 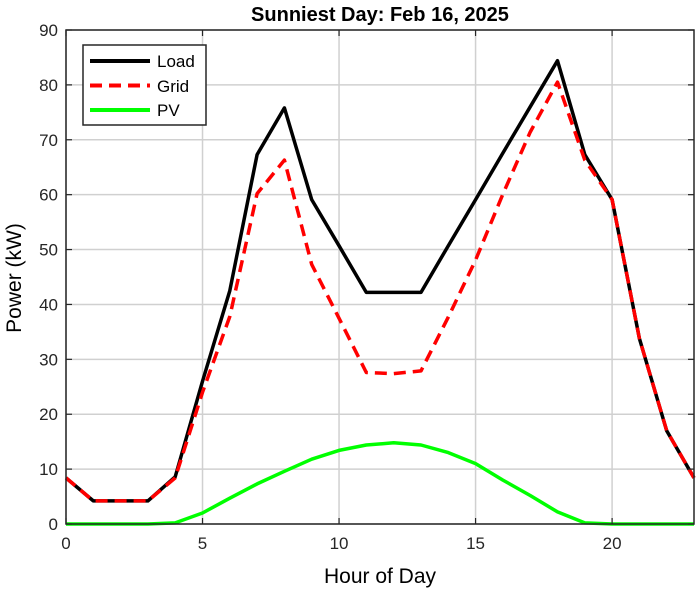 What do you see at coordinates (53, 524) in the screenshot?
I see `y-tick-label: 0` at bounding box center [53, 524].